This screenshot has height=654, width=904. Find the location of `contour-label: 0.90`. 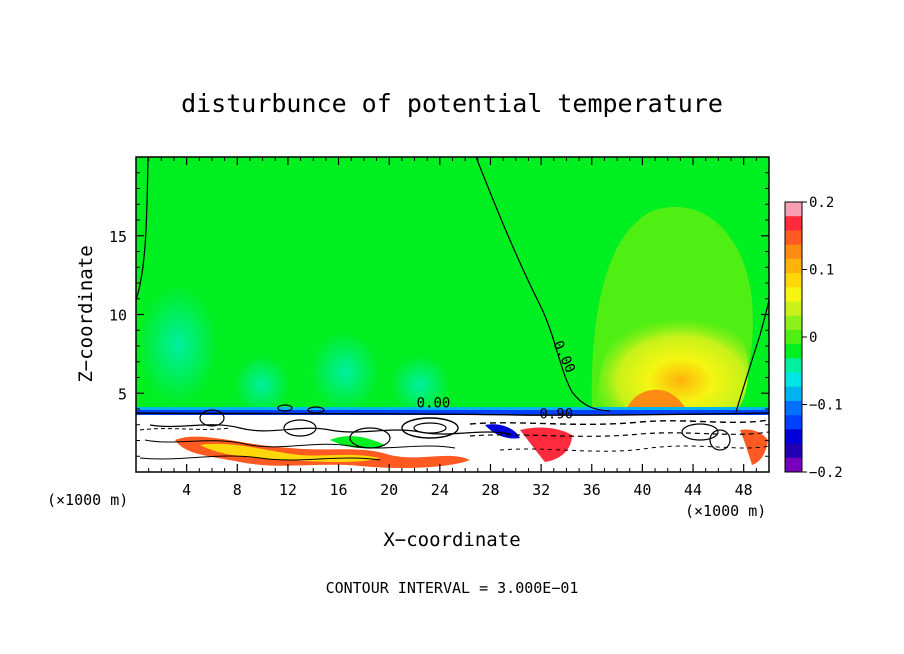

contour-label: 0.90 is located at coordinates (556, 414).